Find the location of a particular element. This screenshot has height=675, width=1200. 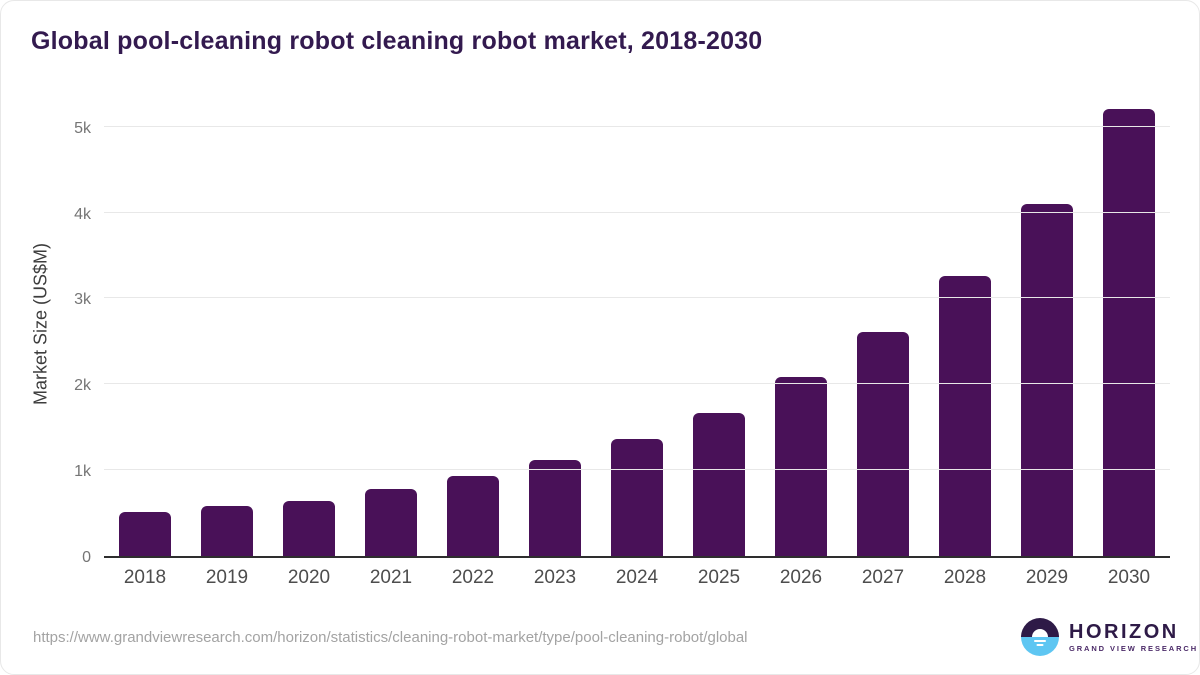

y-axis-labels: 0 1k 2k 3k 4k 5k is located at coordinates (66, 328).